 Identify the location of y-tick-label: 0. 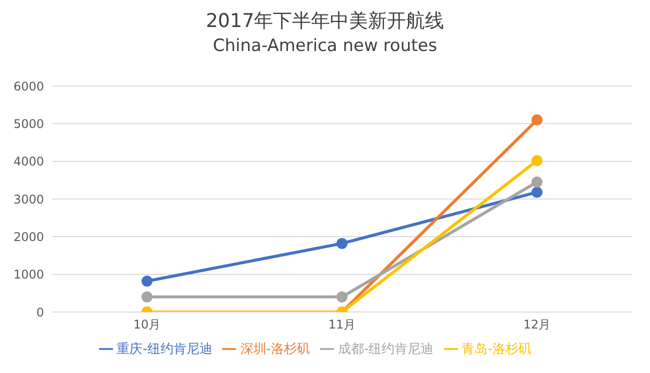
(40, 312).